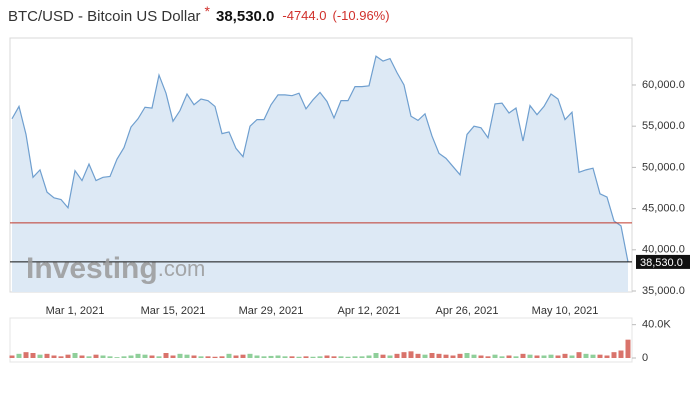 This screenshot has width=700, height=404. What do you see at coordinates (271, 311) in the screenshot?
I see `x-tick-label: Mar 29, 2021` at bounding box center [271, 311].